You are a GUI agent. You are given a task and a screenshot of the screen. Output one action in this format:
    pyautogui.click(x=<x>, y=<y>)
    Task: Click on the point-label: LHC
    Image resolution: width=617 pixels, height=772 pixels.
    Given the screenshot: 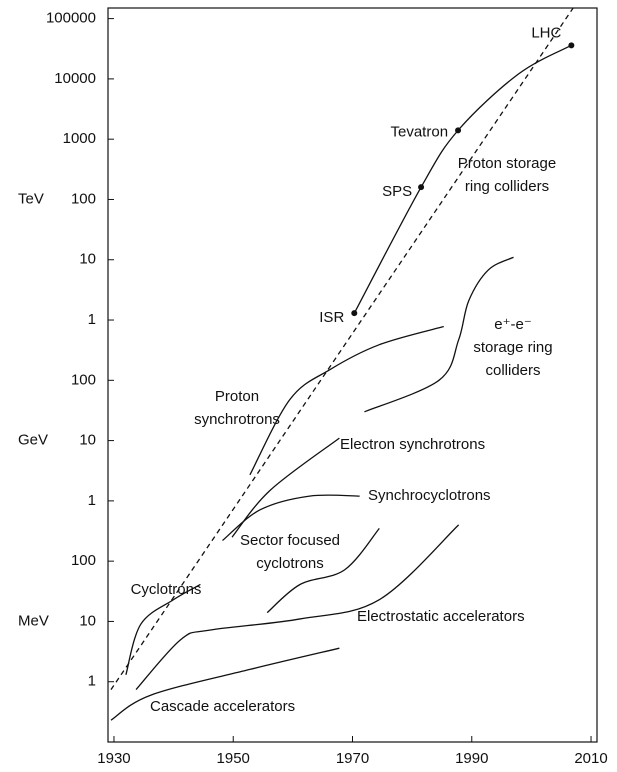 What is the action you would take?
    pyautogui.click(x=546, y=32)
    